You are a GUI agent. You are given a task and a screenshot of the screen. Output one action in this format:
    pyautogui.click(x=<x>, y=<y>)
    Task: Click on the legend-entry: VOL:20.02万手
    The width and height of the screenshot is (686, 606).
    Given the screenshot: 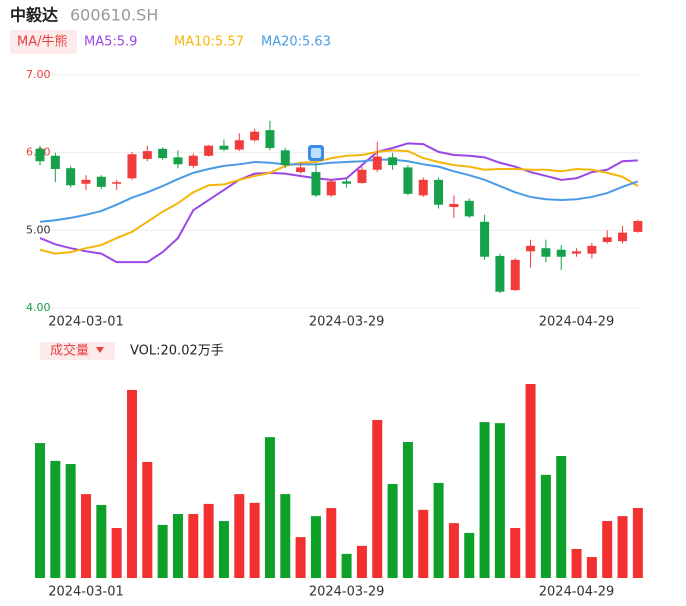 What is the action you would take?
    pyautogui.click(x=177, y=351)
    